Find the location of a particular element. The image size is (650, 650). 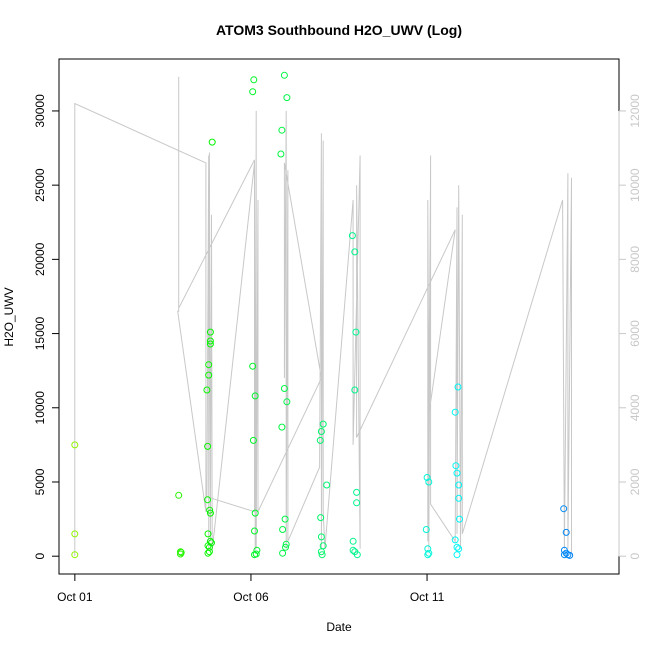

y-axis: 0 5000 10000 15000 20000 25000 30000 is located at coordinates (46, 327).